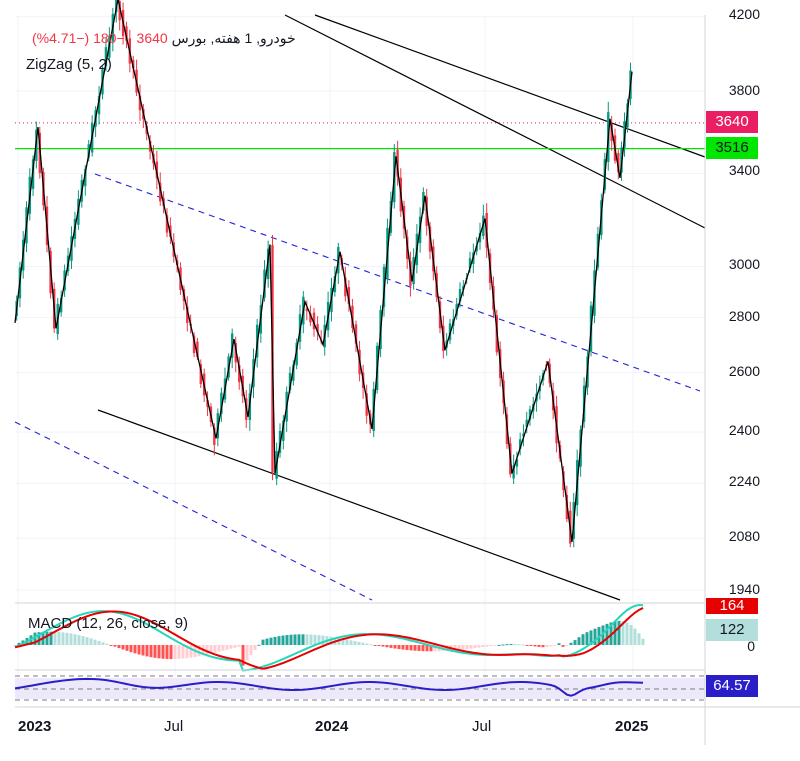 The width and height of the screenshot is (800, 761). Describe the element at coordinates (744, 316) in the screenshot. I see `y-tick-2800: 2800` at that location.